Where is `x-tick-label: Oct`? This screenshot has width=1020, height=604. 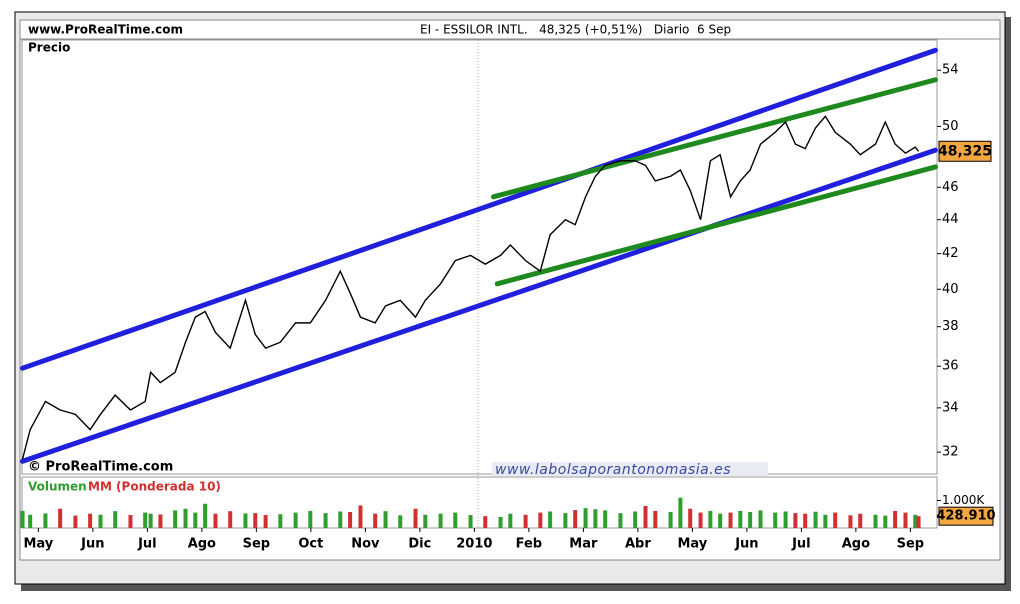
x-tick-label: Oct is located at coordinates (310, 544).